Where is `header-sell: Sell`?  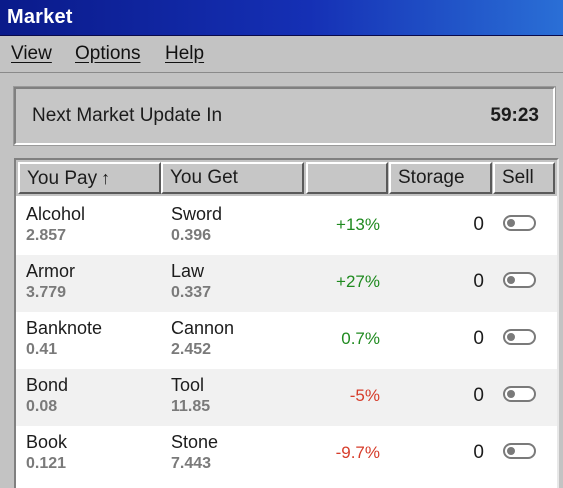
header-sell: Sell is located at coordinates (524, 178).